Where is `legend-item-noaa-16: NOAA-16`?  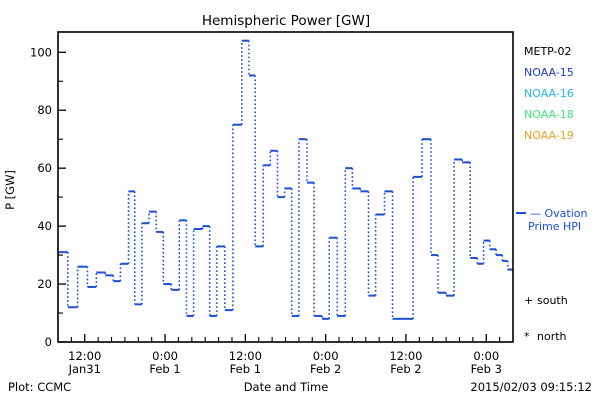
legend-item-noaa-16: NOAA-16 is located at coordinates (549, 93).